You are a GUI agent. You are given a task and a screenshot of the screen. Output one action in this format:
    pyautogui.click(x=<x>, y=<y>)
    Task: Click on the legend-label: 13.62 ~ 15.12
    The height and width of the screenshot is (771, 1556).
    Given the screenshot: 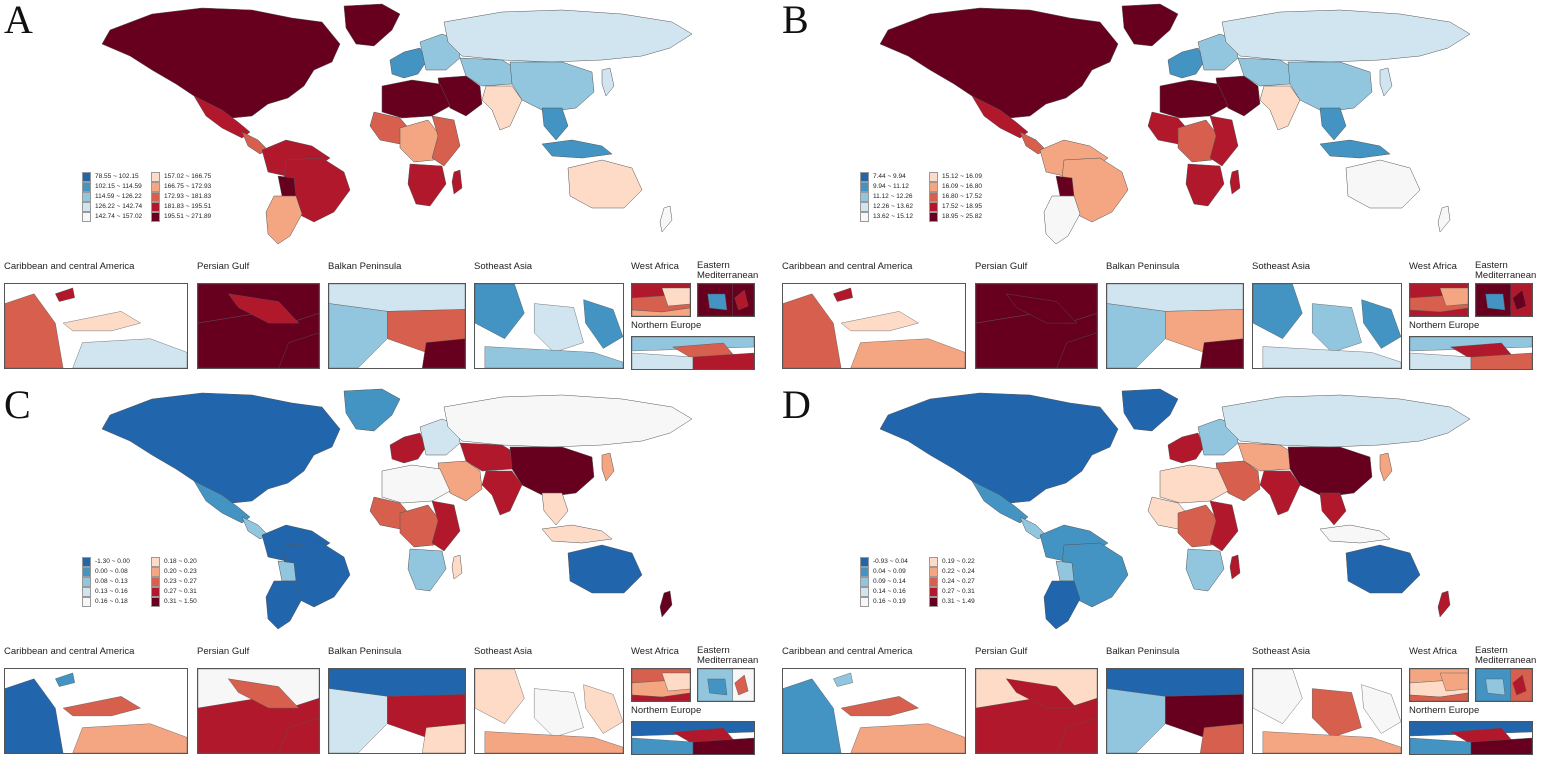 What is the action you would take?
    pyautogui.click(x=893, y=216)
    